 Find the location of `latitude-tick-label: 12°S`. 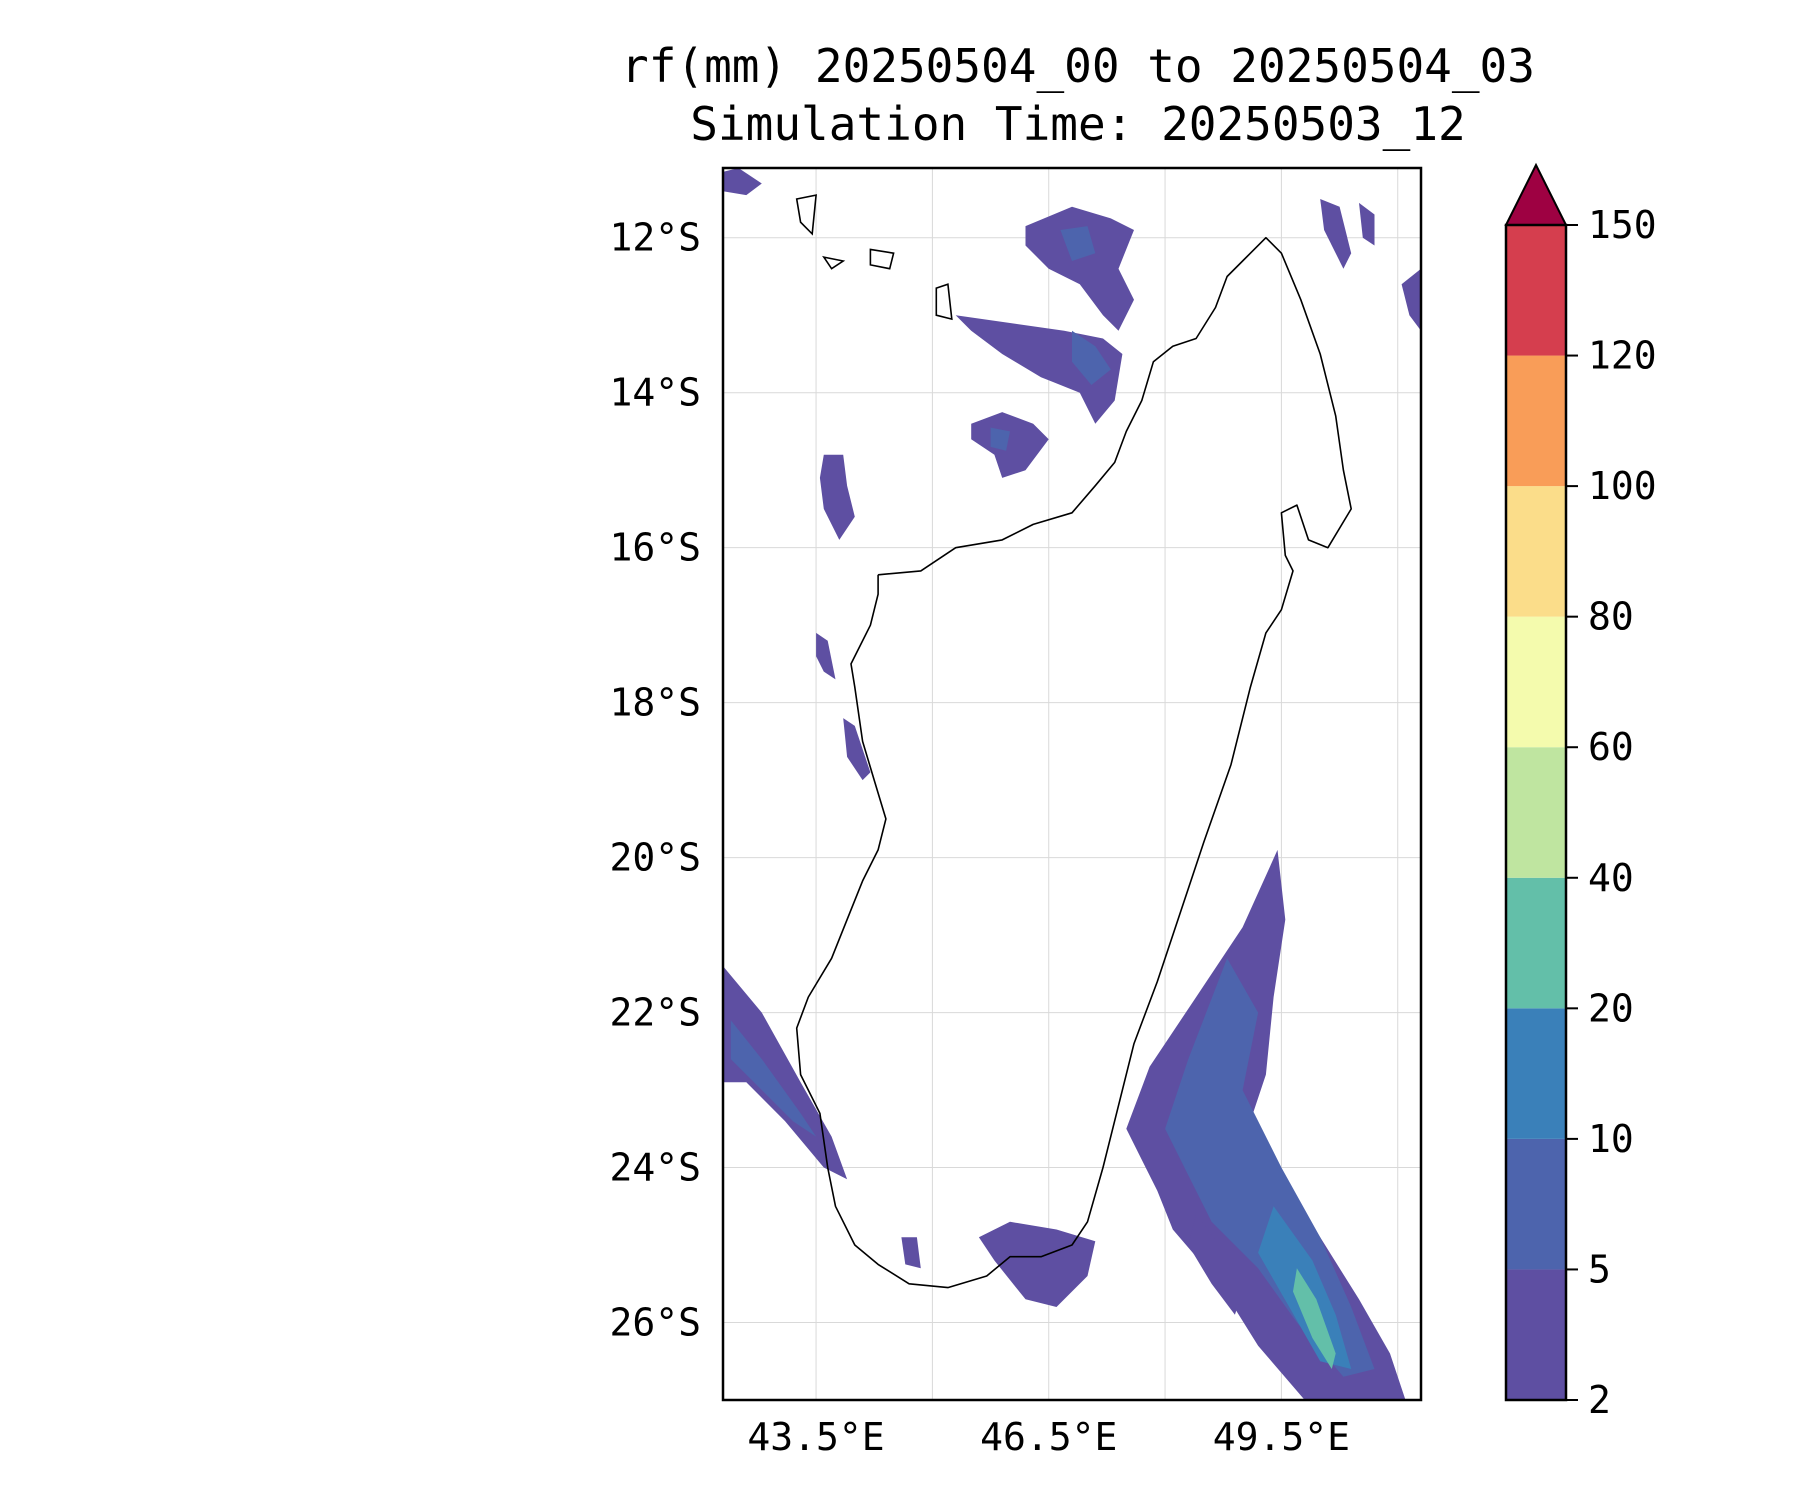

latitude-tick-label: 12°S is located at coordinates (655, 238).